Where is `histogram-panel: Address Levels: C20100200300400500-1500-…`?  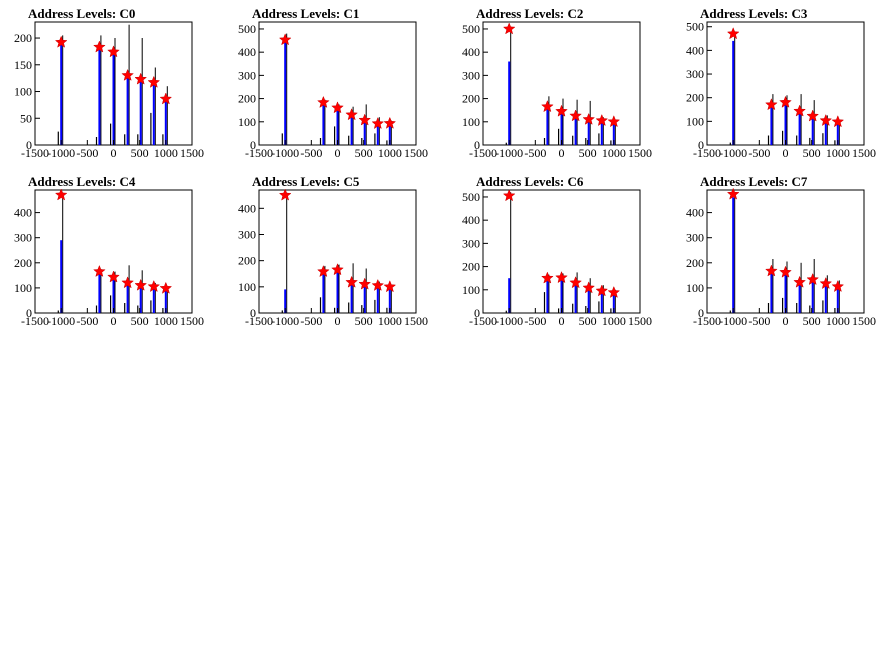 histogram-panel: Address Levels: C20100200300400500-1500-… is located at coordinates (557, 83).